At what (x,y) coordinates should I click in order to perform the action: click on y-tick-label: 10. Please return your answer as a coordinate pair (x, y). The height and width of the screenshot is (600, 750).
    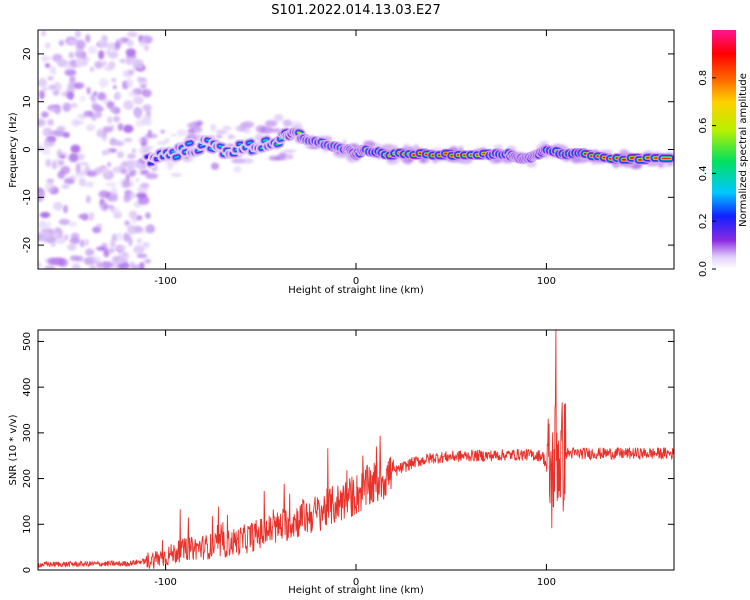
    Looking at the image, I should click on (27, 101).